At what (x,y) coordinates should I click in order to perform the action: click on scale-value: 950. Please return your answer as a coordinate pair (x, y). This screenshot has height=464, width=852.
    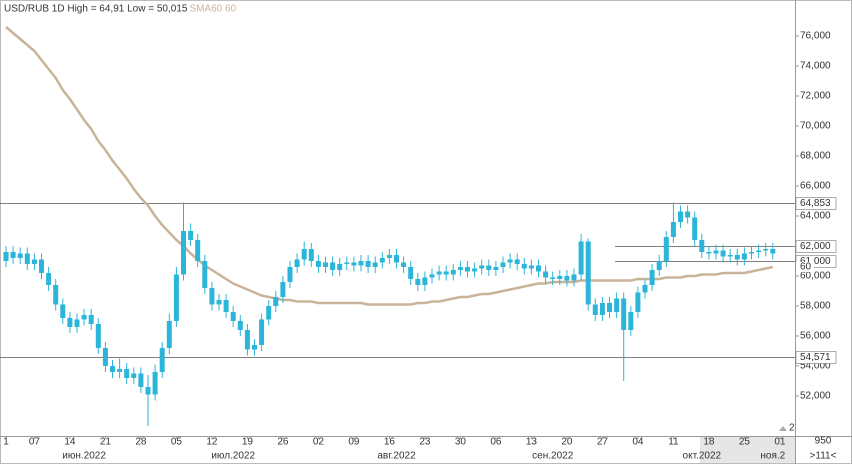
    Looking at the image, I should click on (823, 441).